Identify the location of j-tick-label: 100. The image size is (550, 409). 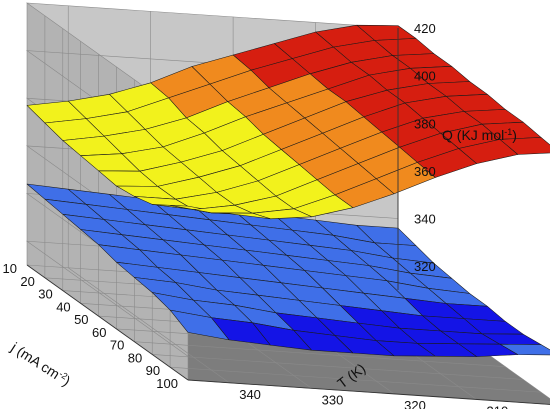
(167, 383).